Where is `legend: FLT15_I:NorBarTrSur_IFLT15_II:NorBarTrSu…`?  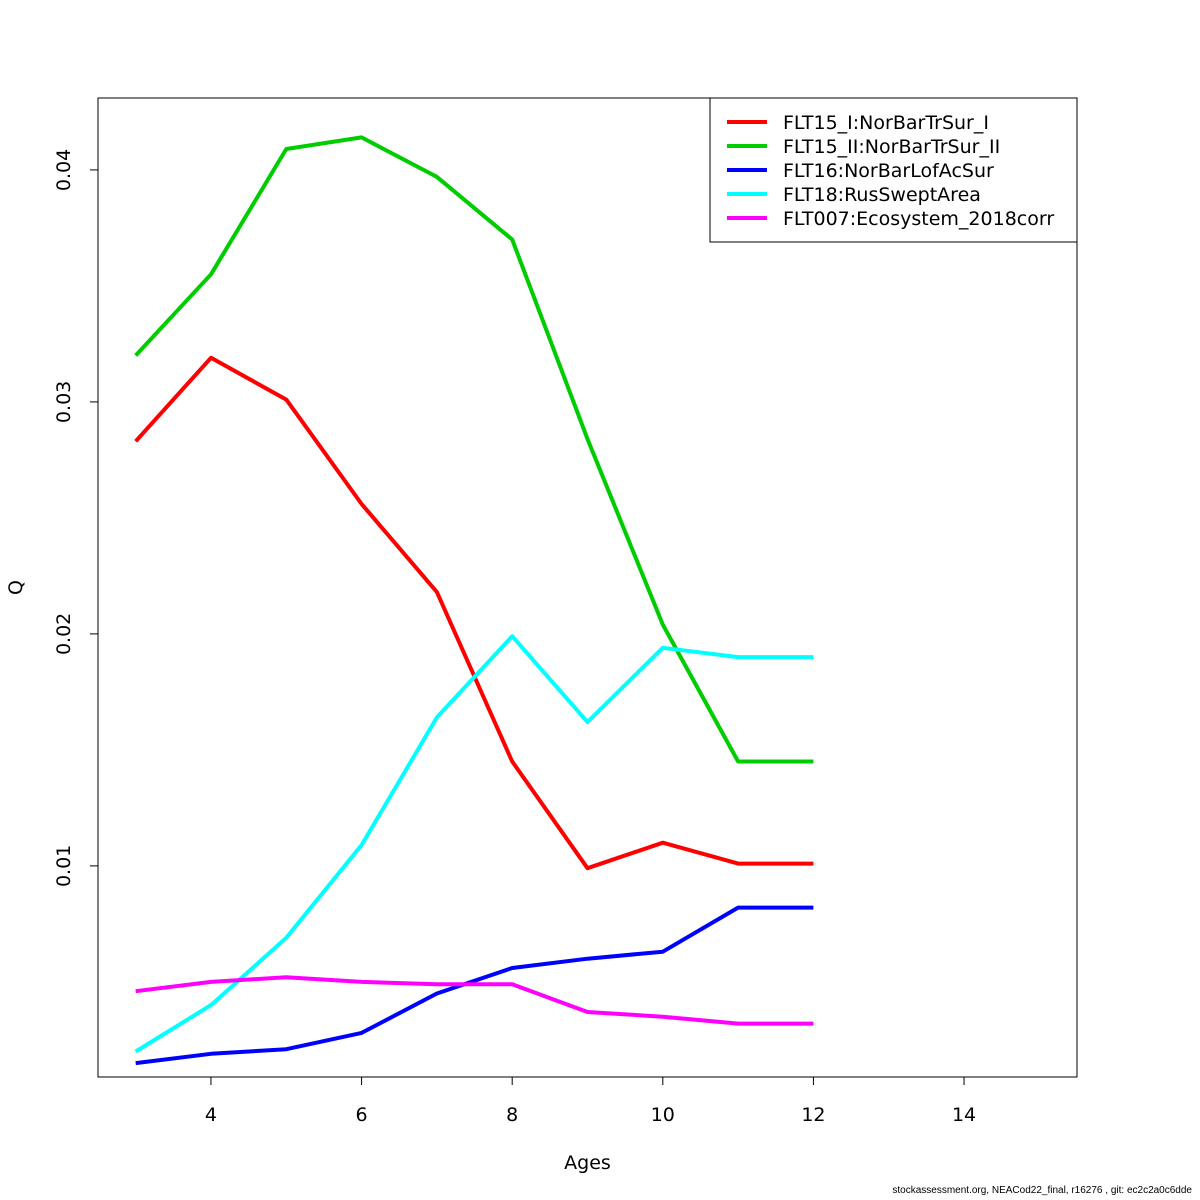
legend: FLT15_I:NorBarTrSur_IFLT15_II:NorBarTrSu… is located at coordinates (893, 170).